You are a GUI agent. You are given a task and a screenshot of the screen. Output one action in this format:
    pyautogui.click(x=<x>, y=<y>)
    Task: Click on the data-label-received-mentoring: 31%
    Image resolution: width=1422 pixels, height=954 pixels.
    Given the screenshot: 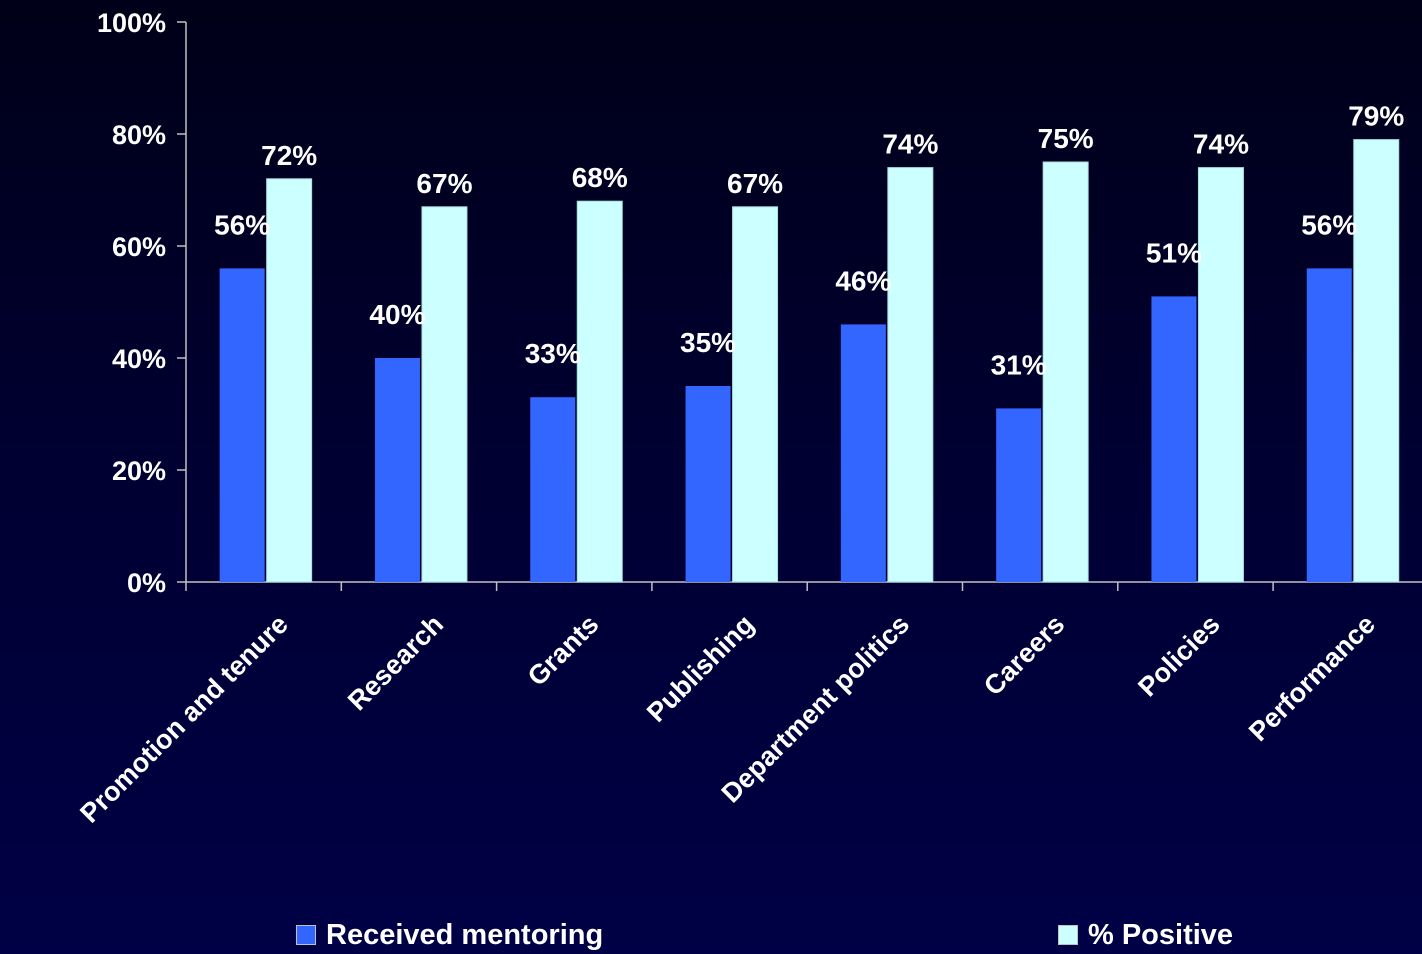 What is the action you would take?
    pyautogui.click(x=1019, y=364)
    